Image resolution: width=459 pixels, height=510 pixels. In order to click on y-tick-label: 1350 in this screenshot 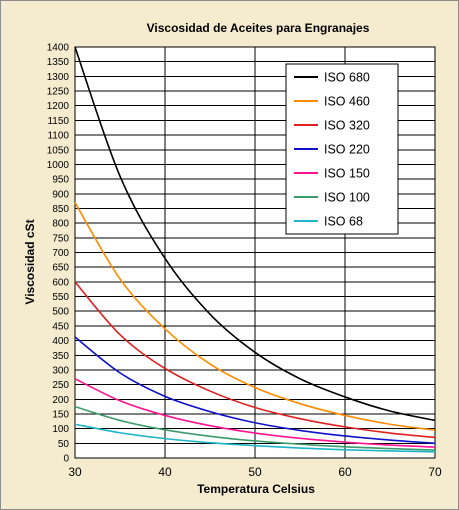, I will do `click(58, 62)`.